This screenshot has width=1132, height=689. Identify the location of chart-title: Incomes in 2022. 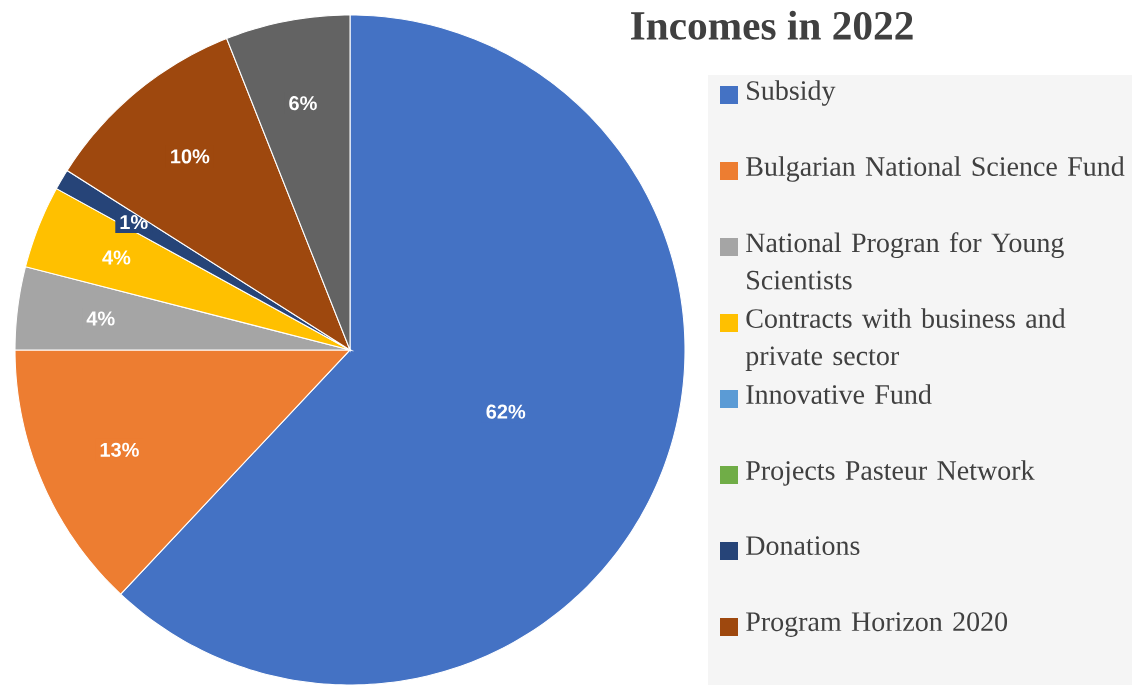
(772, 25).